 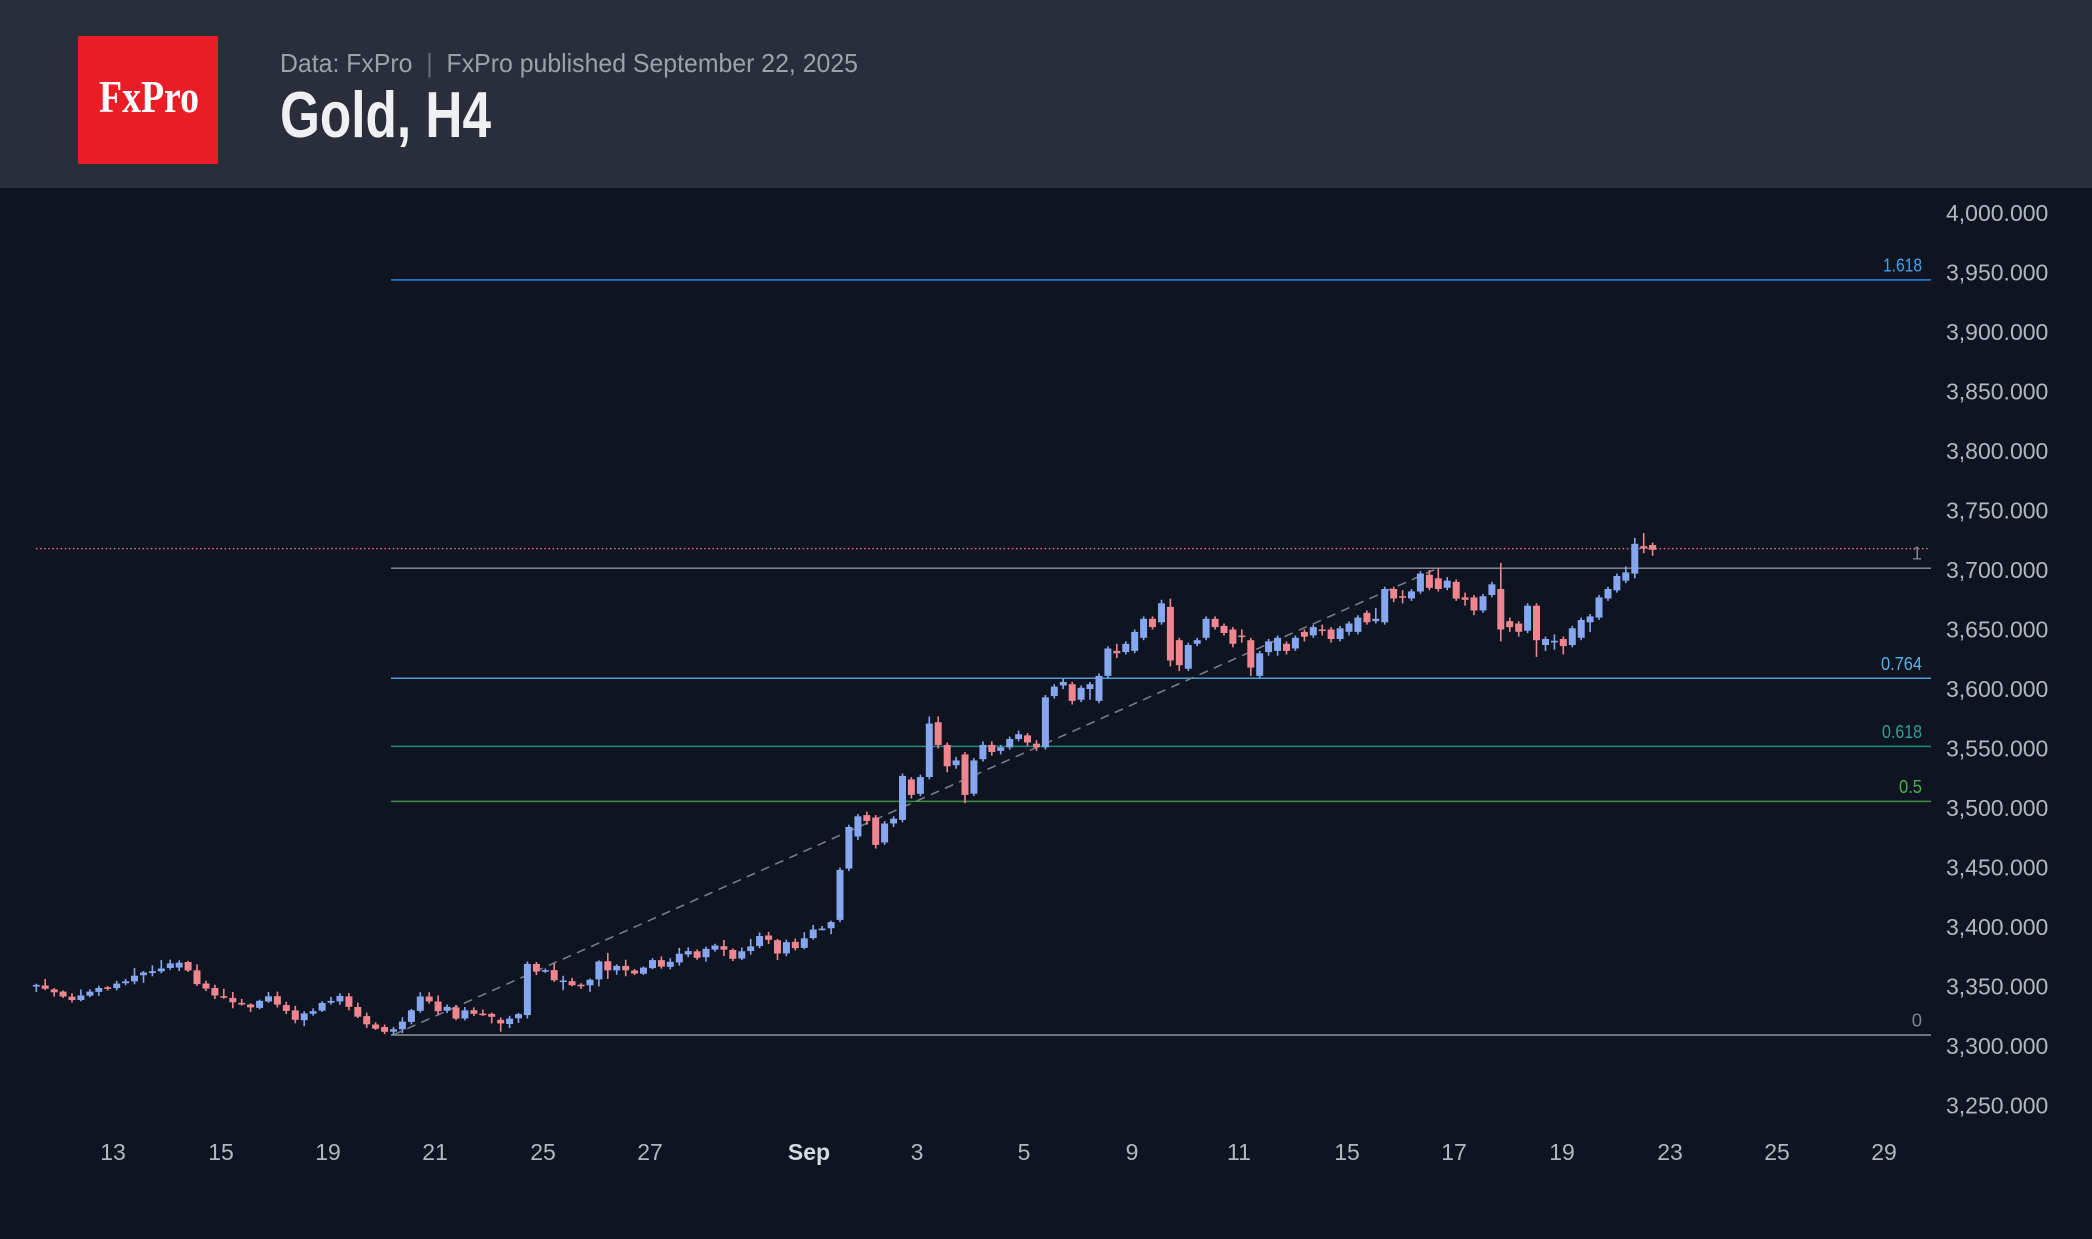 I want to click on svg-text: 3,400.000, so click(x=1997, y=927).